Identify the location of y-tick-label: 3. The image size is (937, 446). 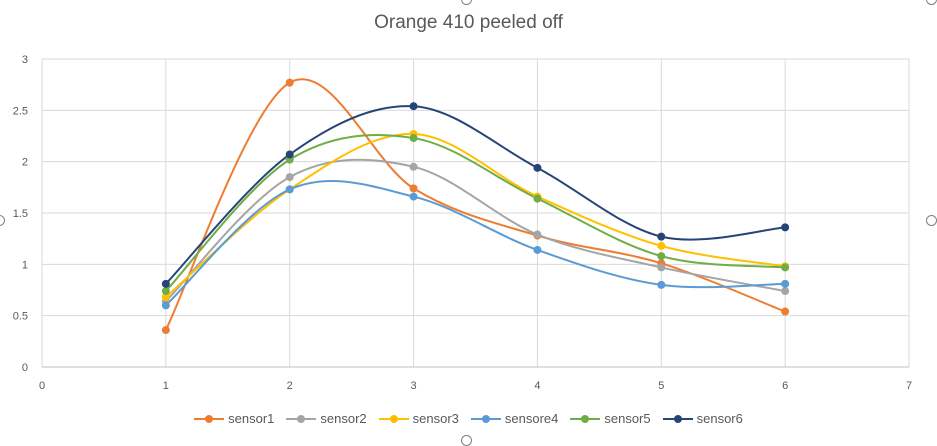
(25, 60).